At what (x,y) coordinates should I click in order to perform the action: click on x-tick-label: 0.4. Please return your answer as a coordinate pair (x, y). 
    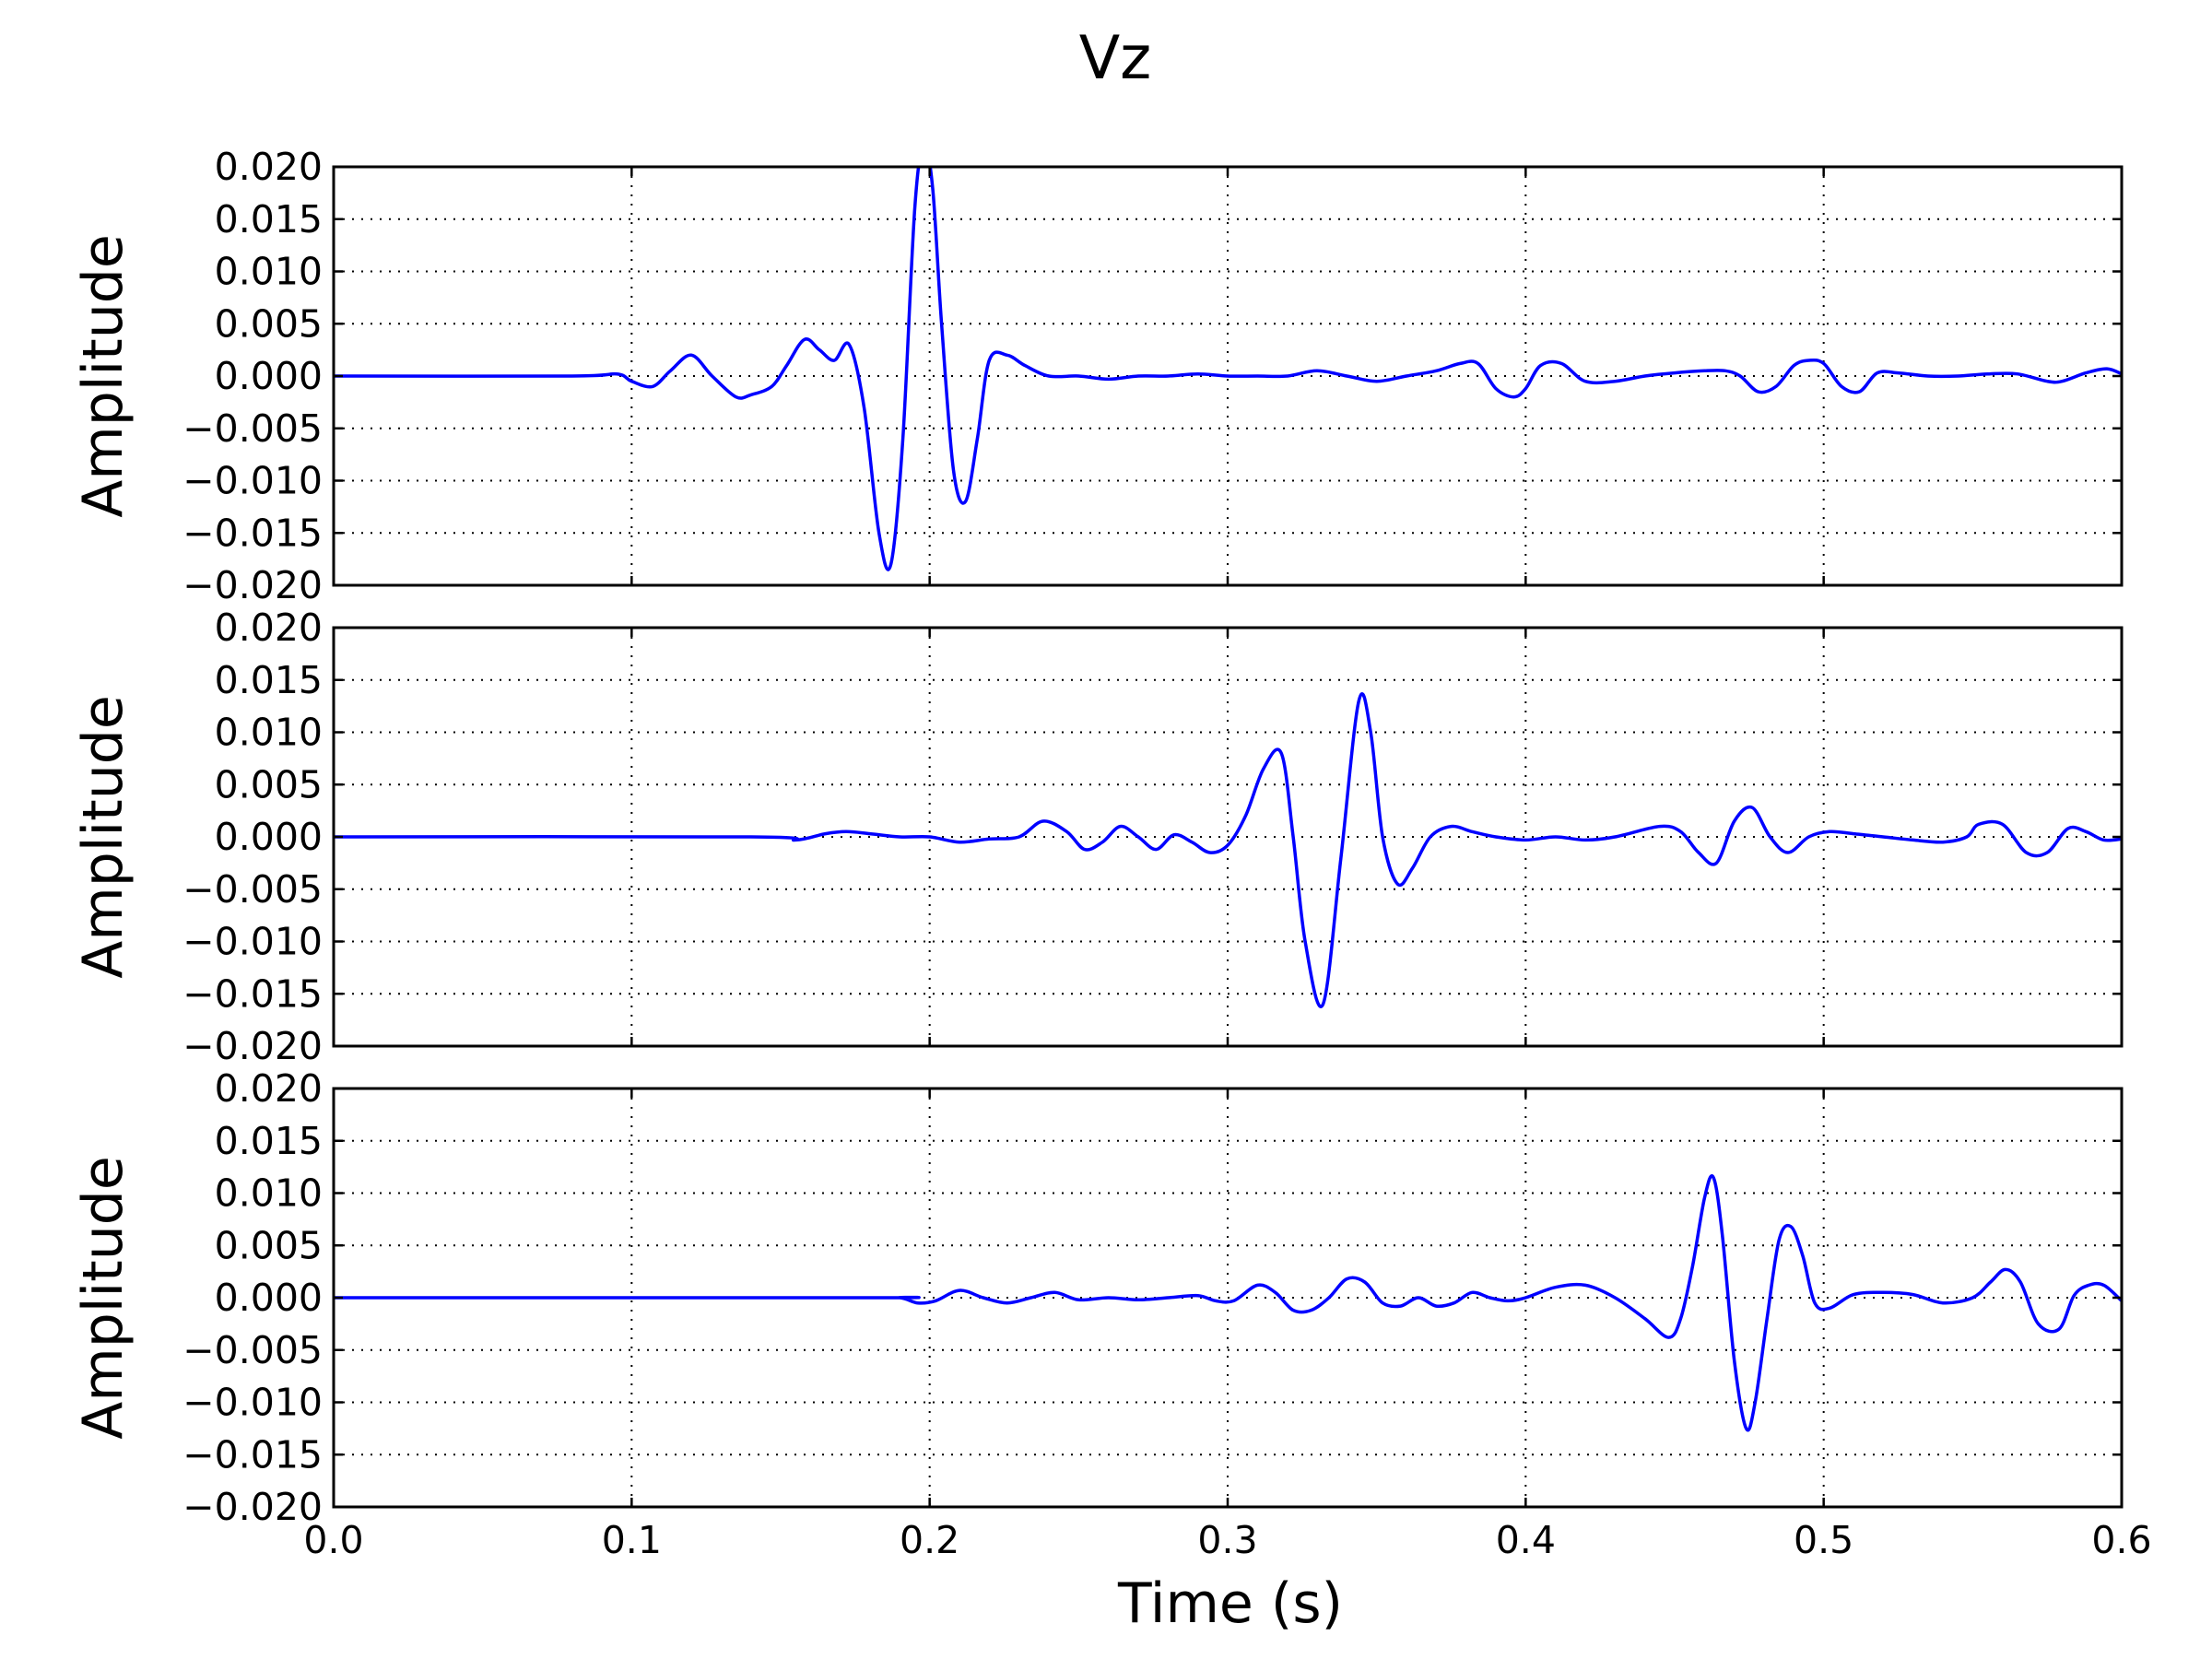
    Looking at the image, I should click on (1526, 1540).